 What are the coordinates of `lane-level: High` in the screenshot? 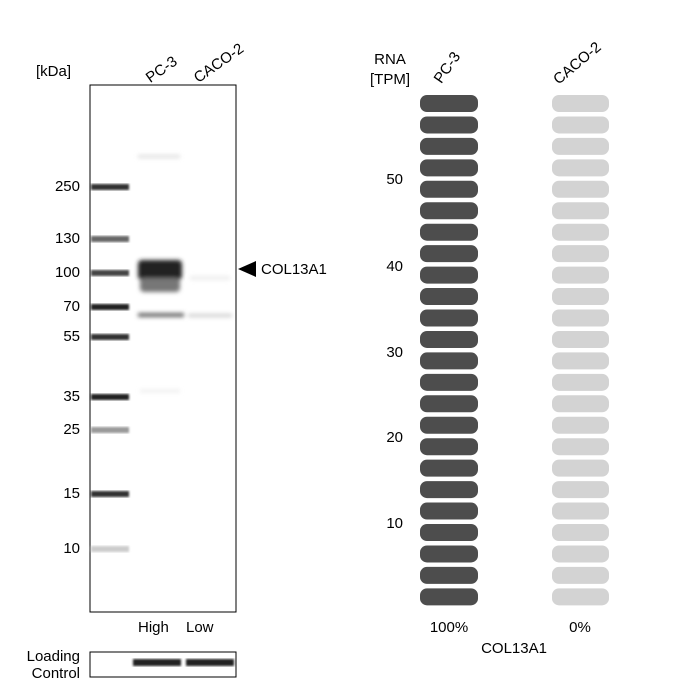 It's located at (153, 627).